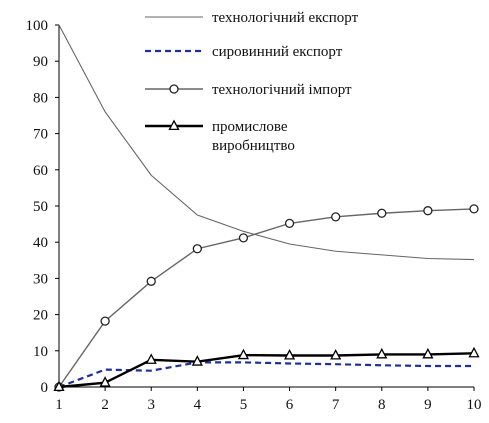 The width and height of the screenshot is (489, 423). I want to click on legend-item-4: промислове виробництво, so click(220, 136).